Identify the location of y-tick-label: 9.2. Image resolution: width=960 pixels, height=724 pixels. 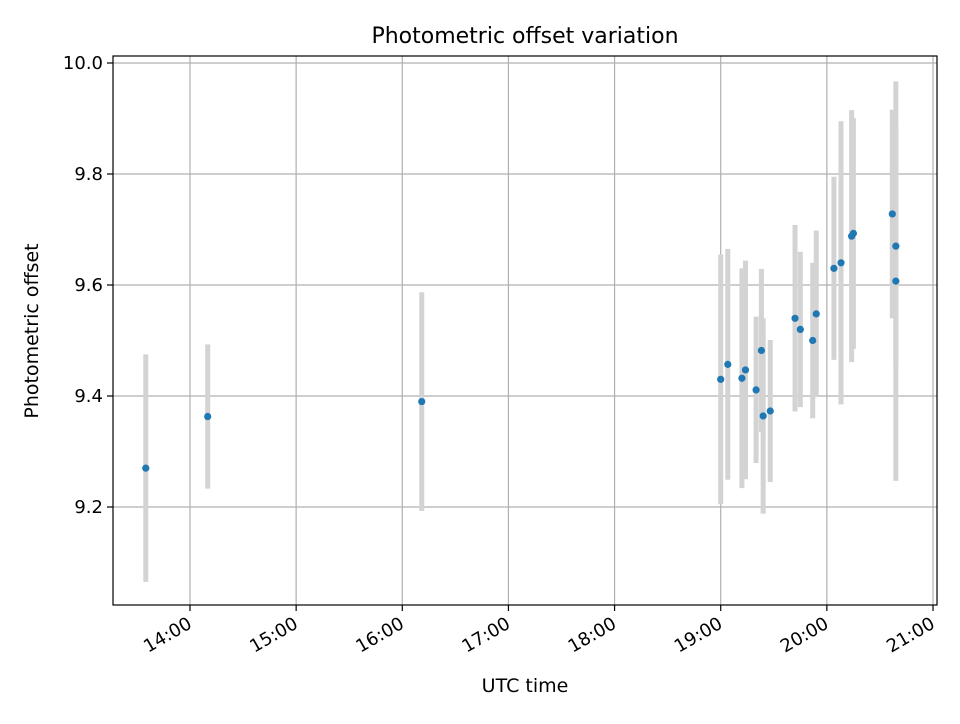
(88, 507).